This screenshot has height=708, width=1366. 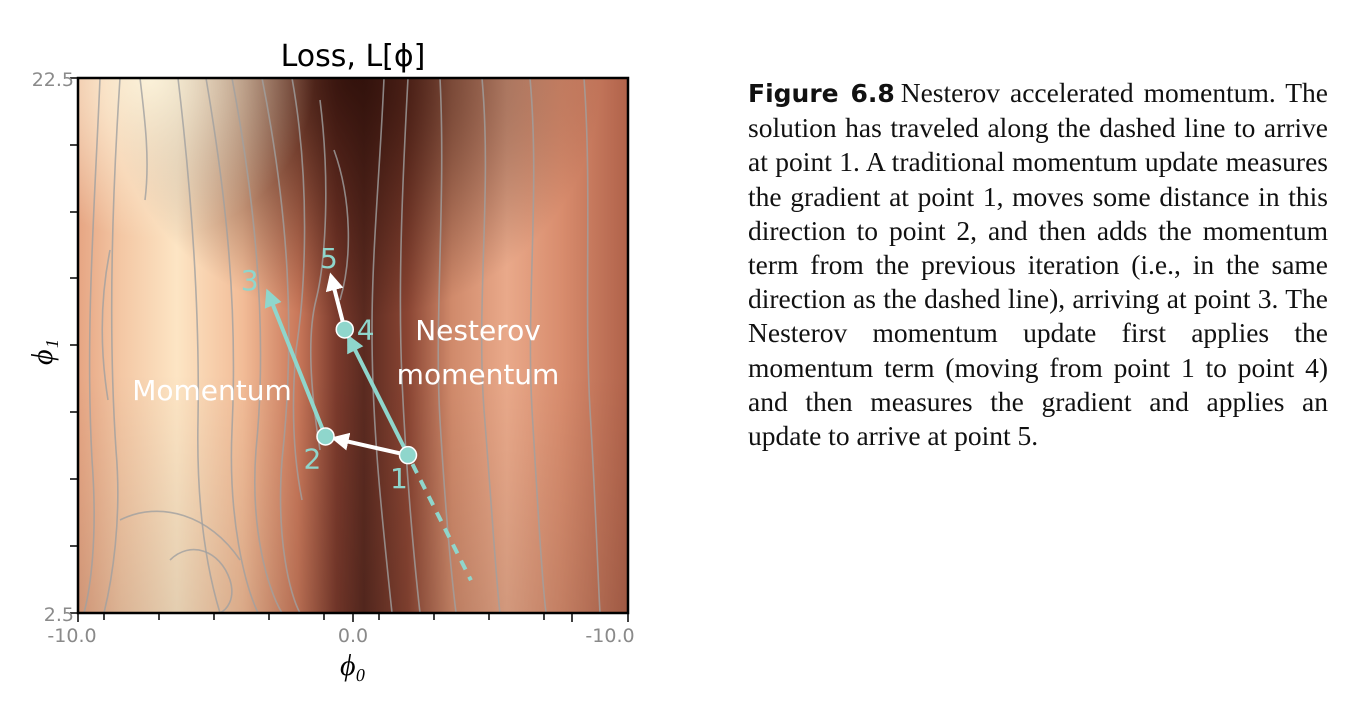 What do you see at coordinates (329, 258) in the screenshot?
I see `point-5-label: 5` at bounding box center [329, 258].